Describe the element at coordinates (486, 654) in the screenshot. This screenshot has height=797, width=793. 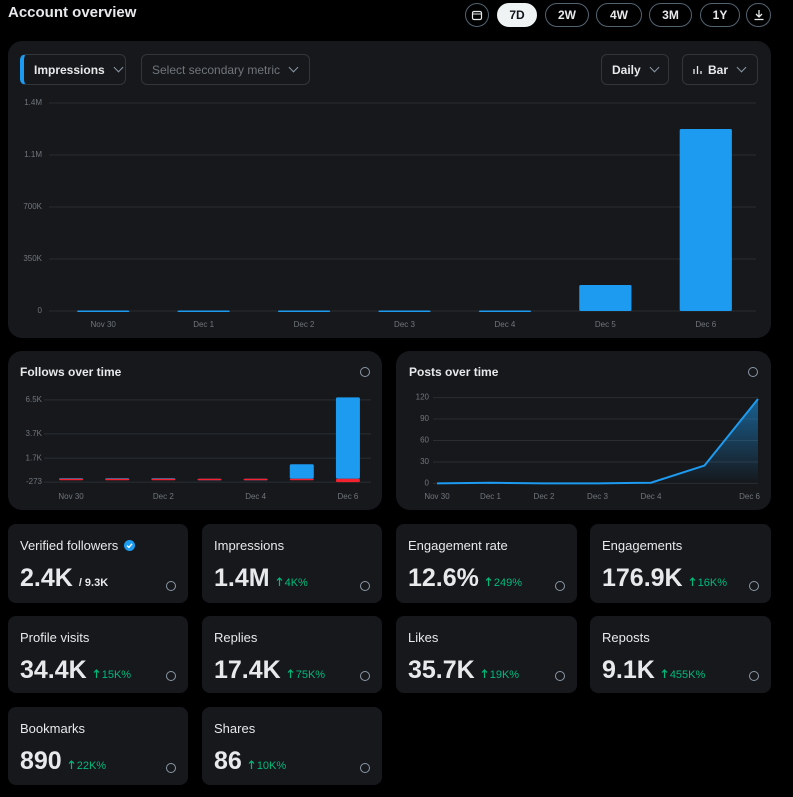
I see `metric-card: Likes 35.7K 19K%` at that location.